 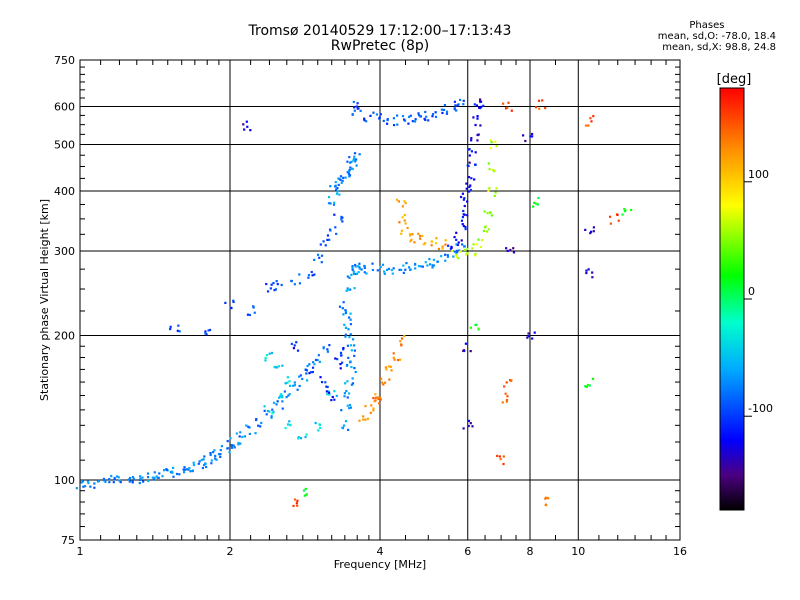 I want to click on y-tick-label: 600, so click(x=64, y=107).